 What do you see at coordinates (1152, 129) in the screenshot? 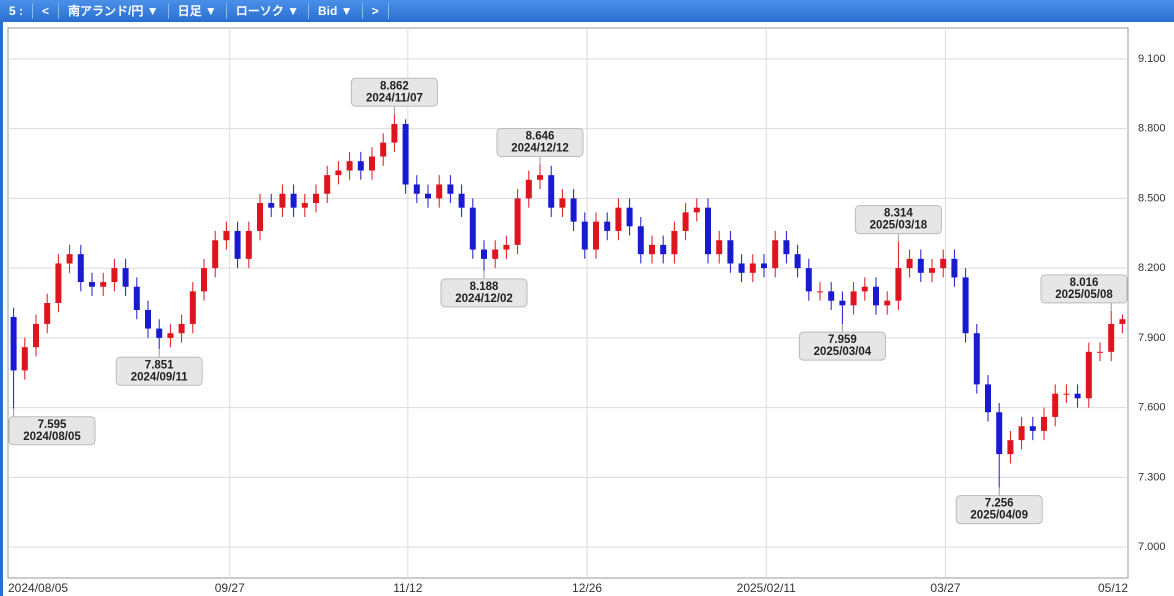
I see `y-tick-label: 8.800` at bounding box center [1152, 129].